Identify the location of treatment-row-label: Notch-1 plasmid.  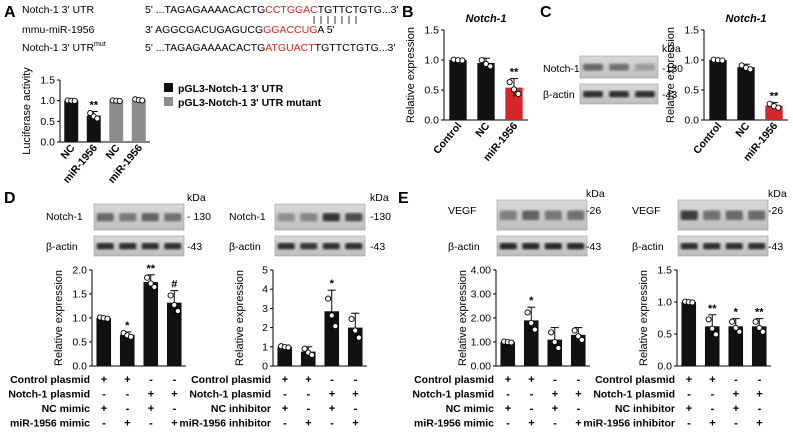
(634, 395).